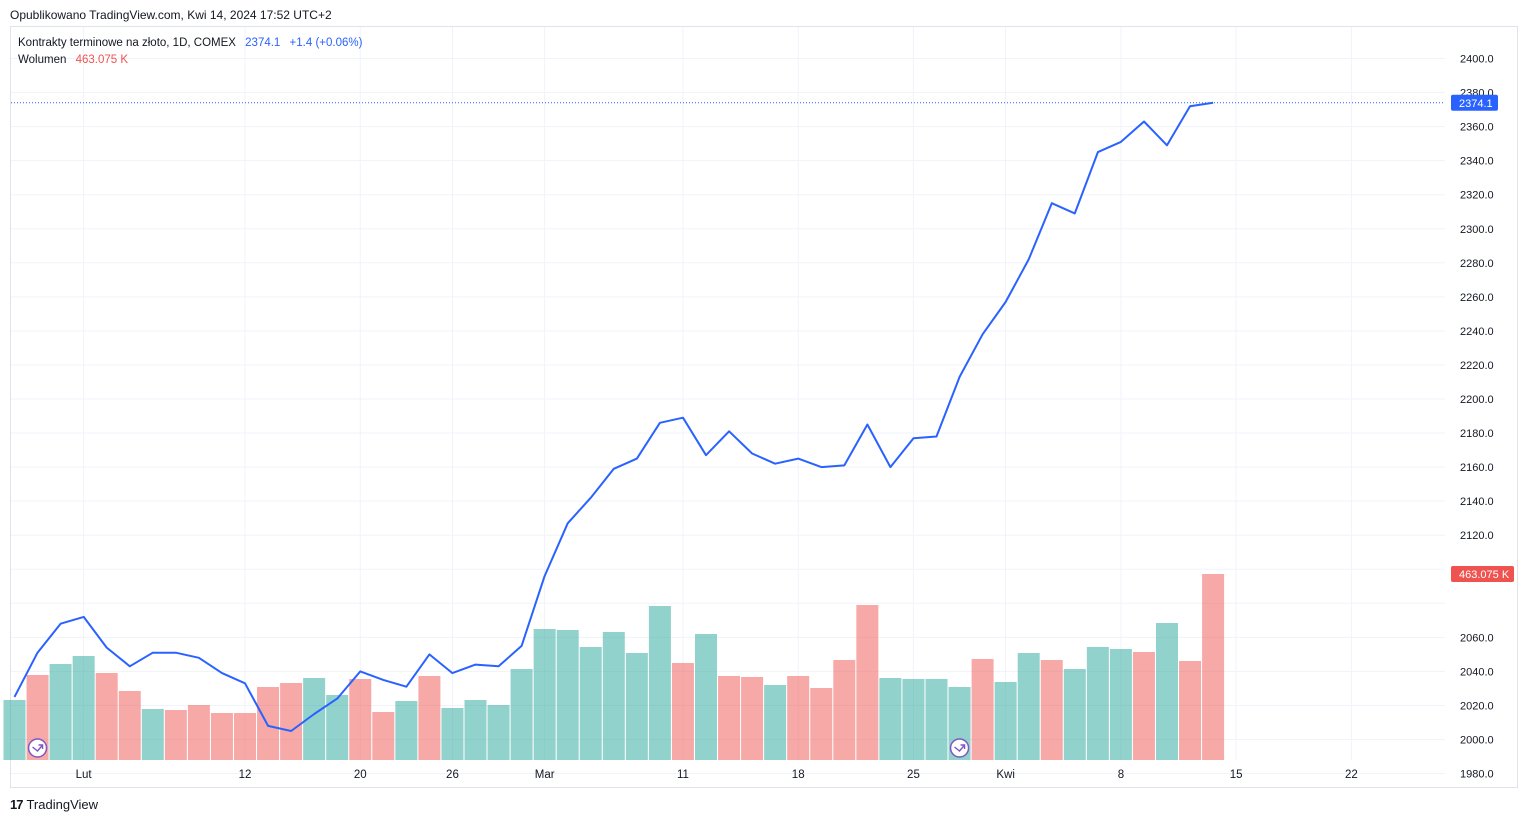 Image resolution: width=1528 pixels, height=823 pixels. I want to click on y-tick-label: 2140.0, so click(1477, 502).